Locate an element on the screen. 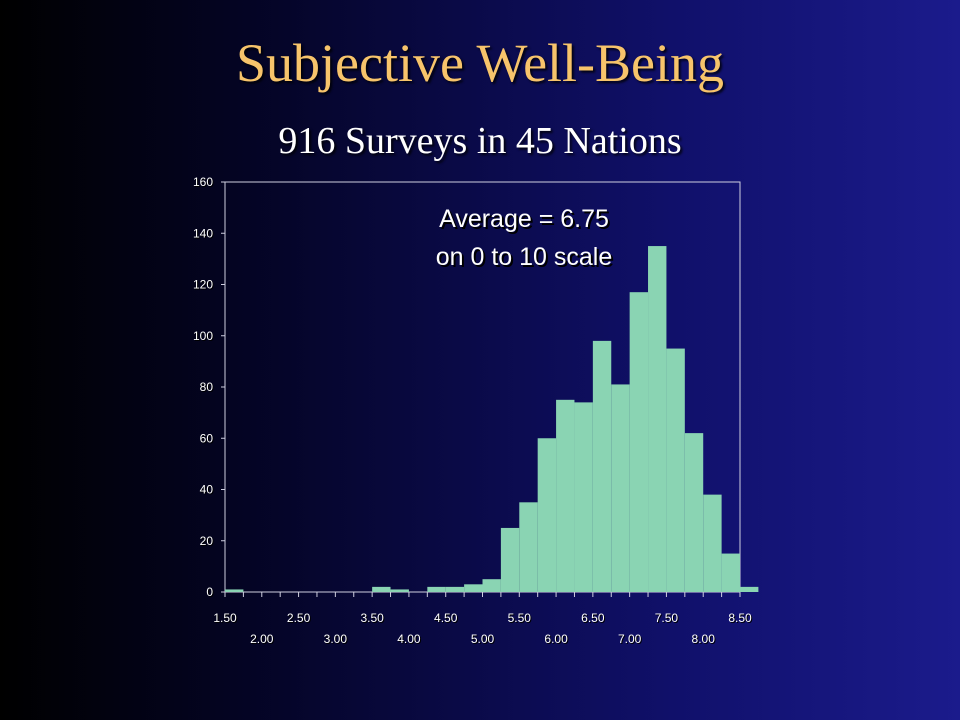  x-tick-label: 4.00 is located at coordinates (409, 639).